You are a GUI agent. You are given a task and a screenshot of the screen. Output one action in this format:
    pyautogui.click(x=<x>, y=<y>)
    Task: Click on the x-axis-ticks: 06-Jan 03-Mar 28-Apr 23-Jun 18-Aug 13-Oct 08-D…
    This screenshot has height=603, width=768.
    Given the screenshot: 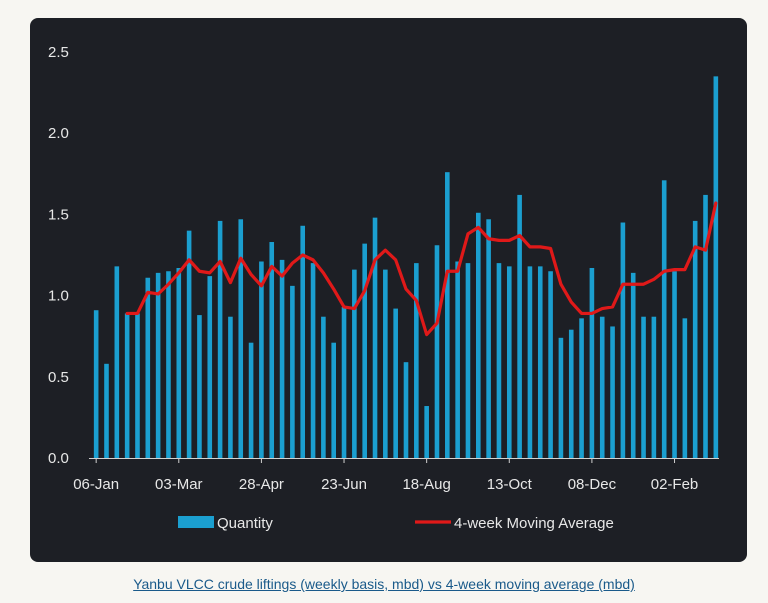 What is the action you would take?
    pyautogui.click(x=385, y=475)
    